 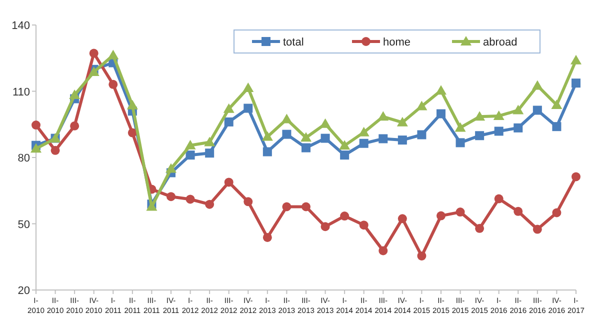 What do you see at coordinates (500, 42) in the screenshot?
I see `legend-label: abroad` at bounding box center [500, 42].